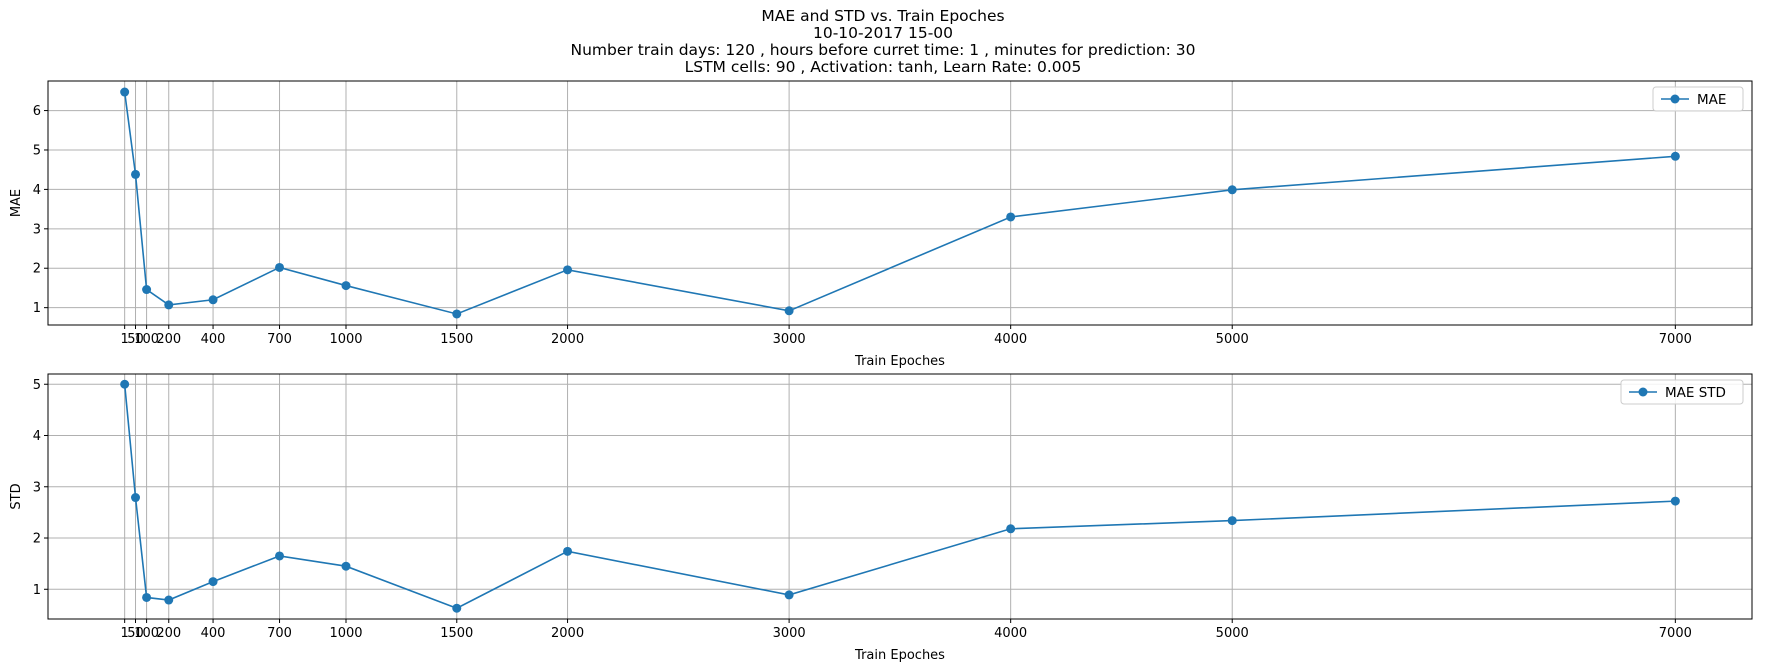  What do you see at coordinates (883, 33) in the screenshot?
I see `title-line-2: 10-10-2017 15-00` at bounding box center [883, 33].